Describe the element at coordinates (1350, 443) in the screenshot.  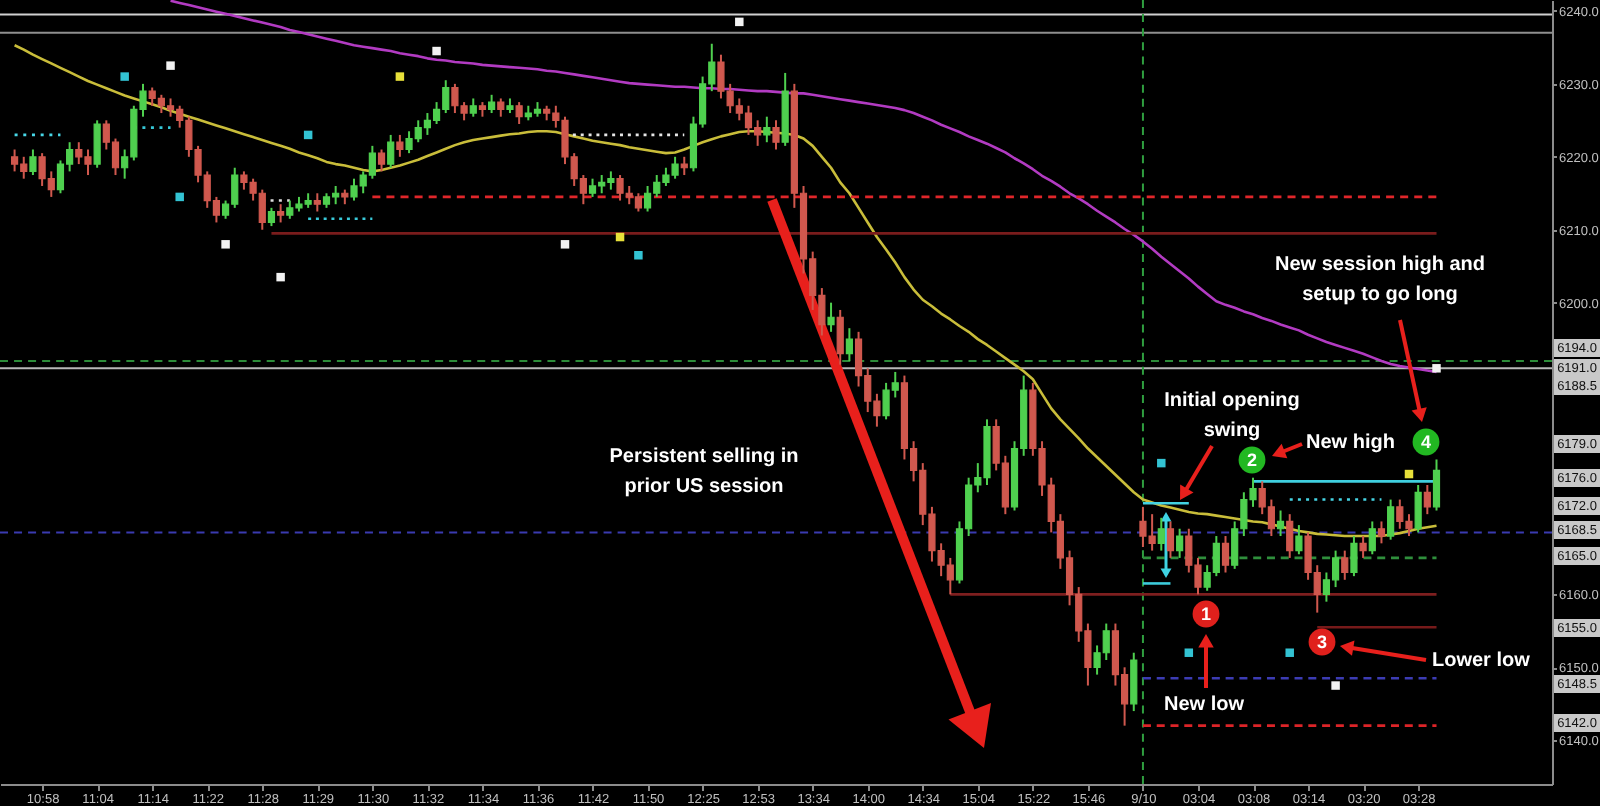
I see `annotation: New high` at that location.